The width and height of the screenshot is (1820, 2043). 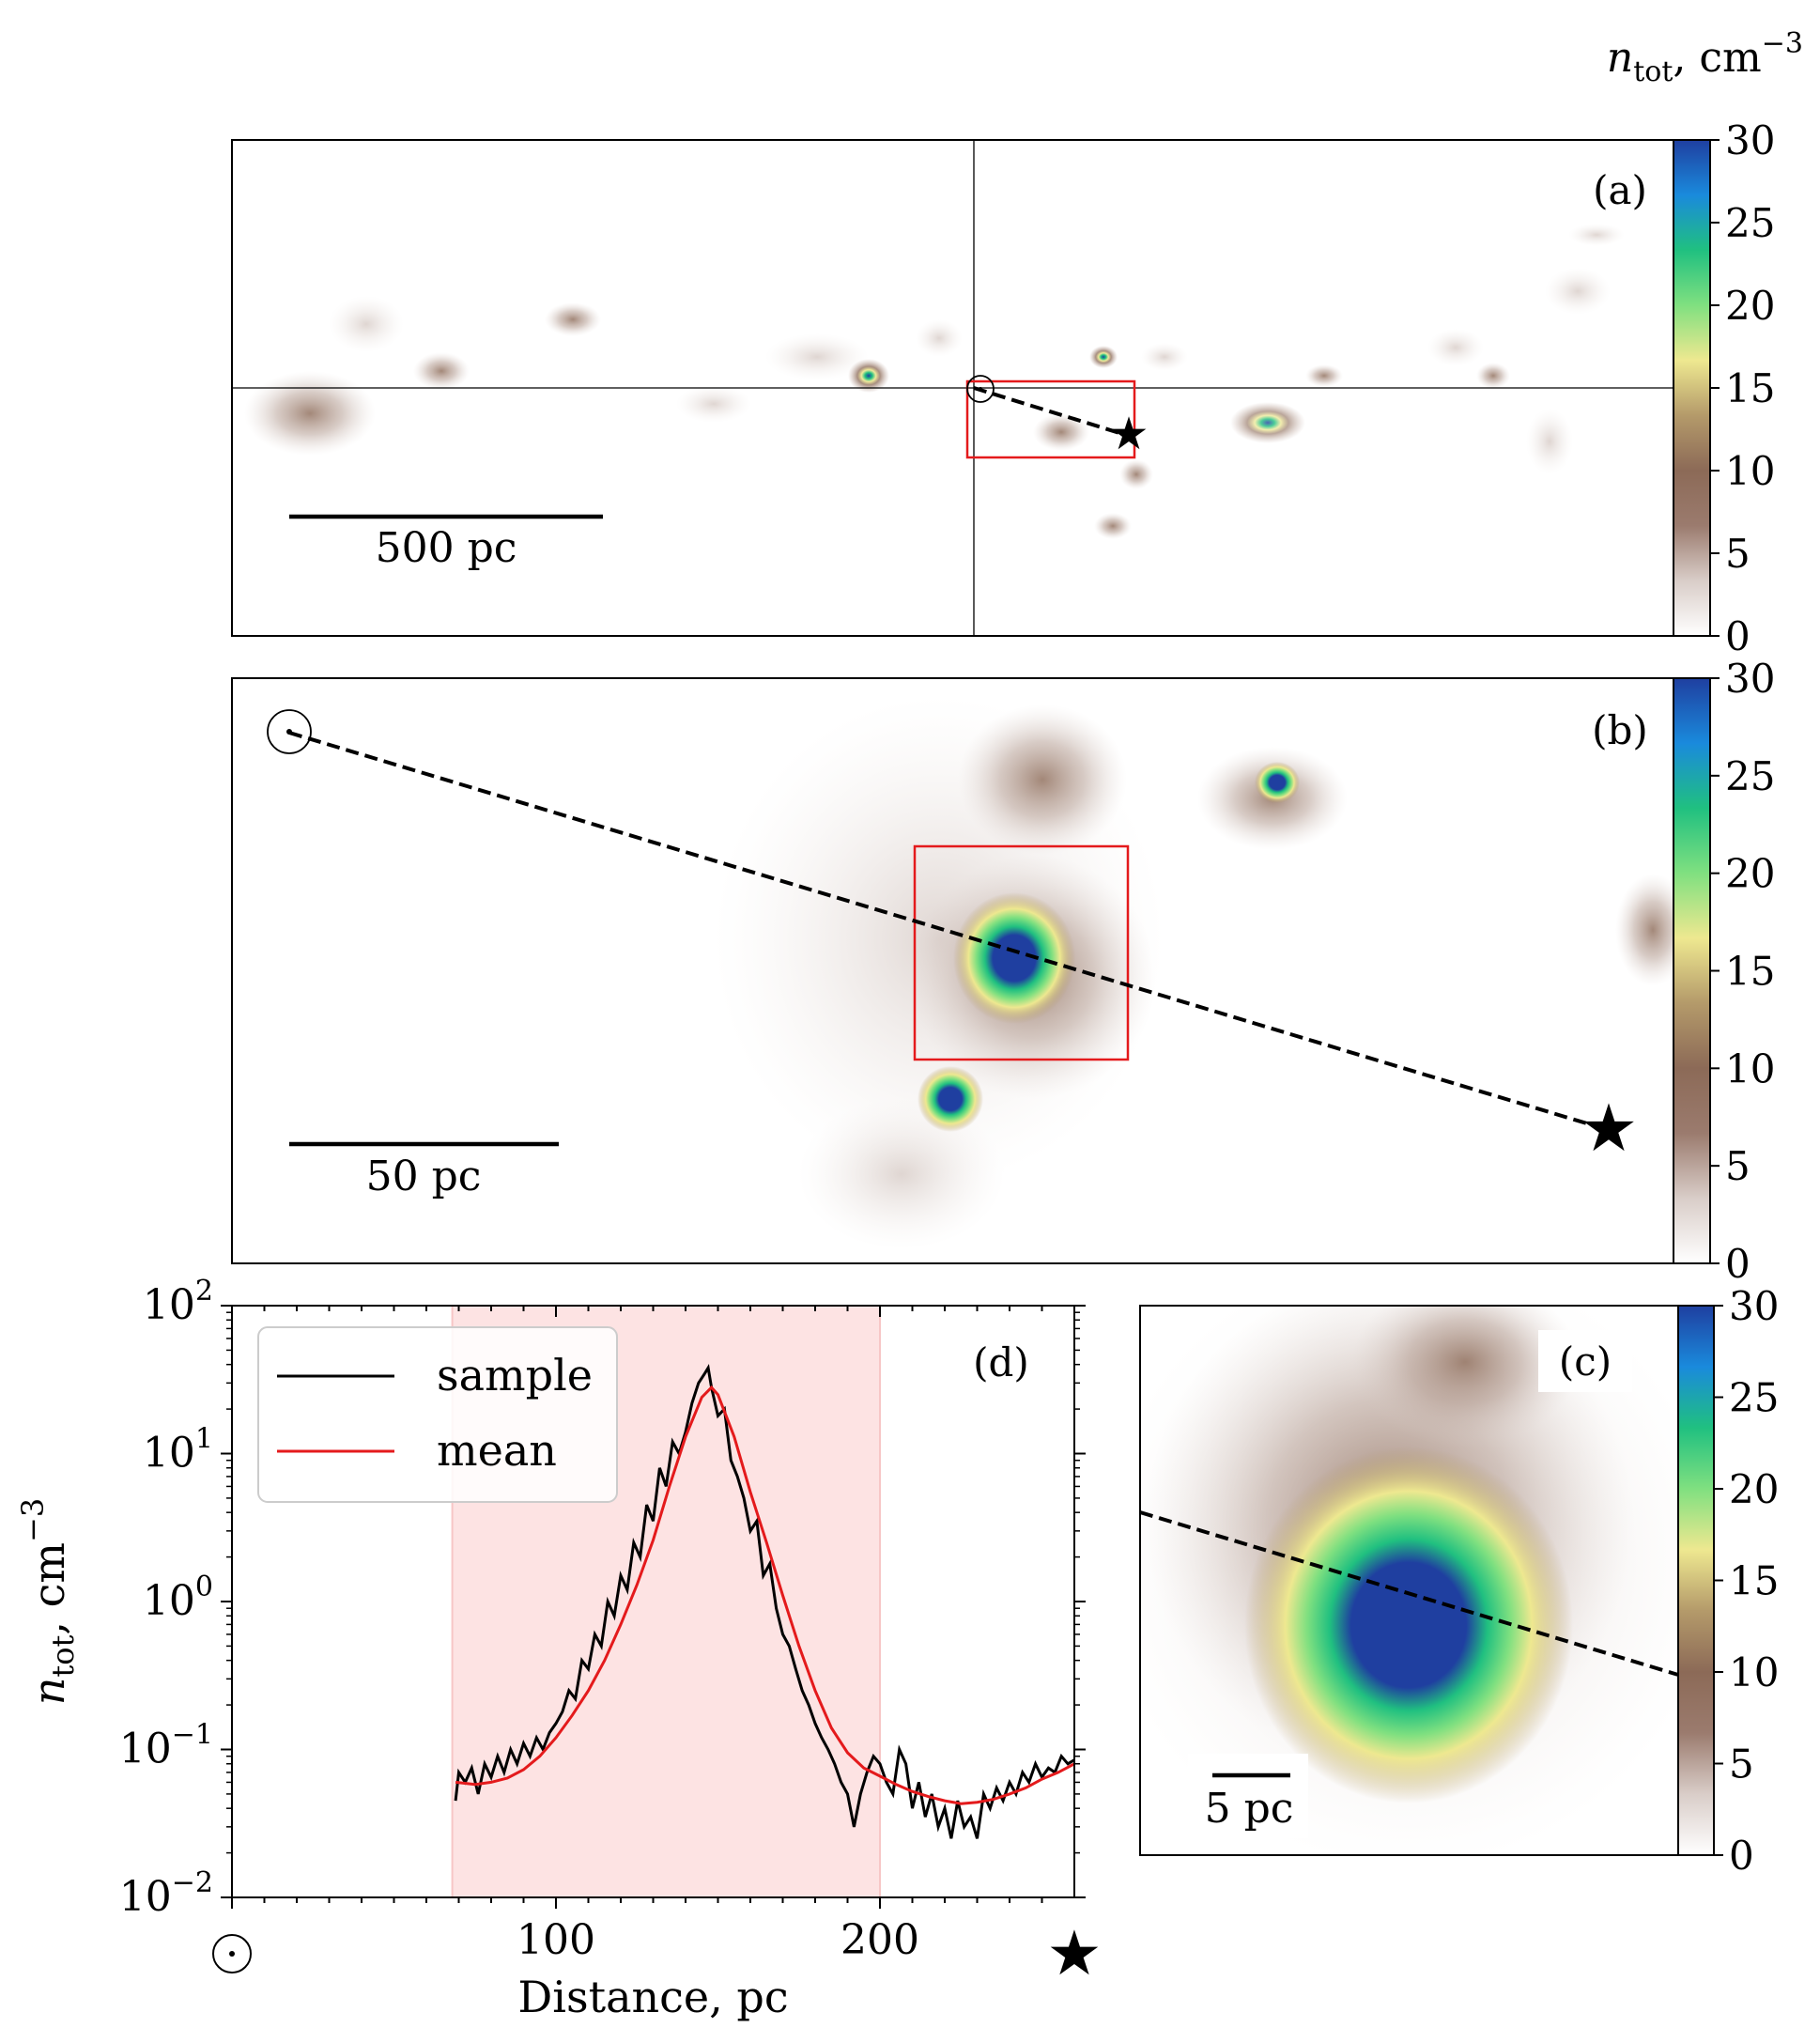 I want to click on legend: sample mean, so click(x=437, y=1415).